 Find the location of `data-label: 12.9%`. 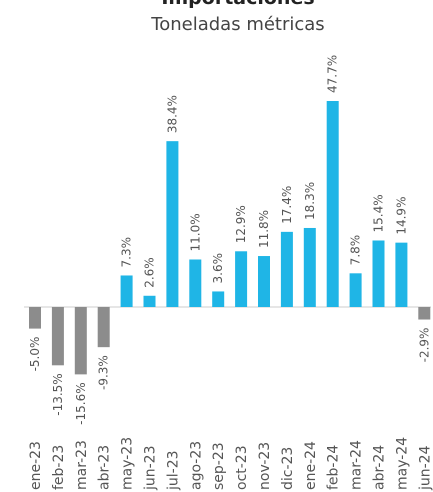

data-label: 12.9% is located at coordinates (241, 224).